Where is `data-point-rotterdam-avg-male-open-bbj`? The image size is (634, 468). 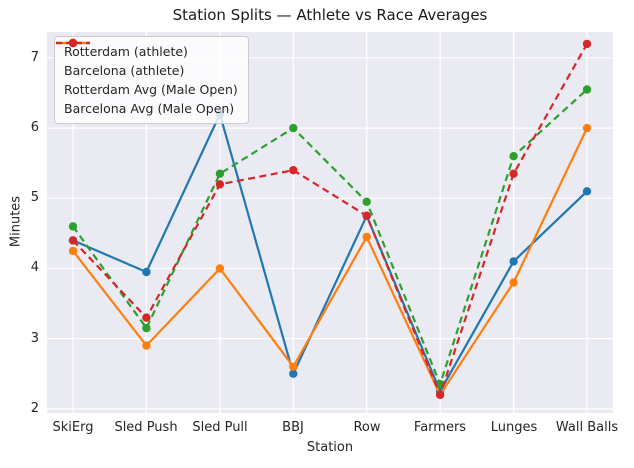
data-point-rotterdam-avg-male-open-bbj is located at coordinates (293, 128).